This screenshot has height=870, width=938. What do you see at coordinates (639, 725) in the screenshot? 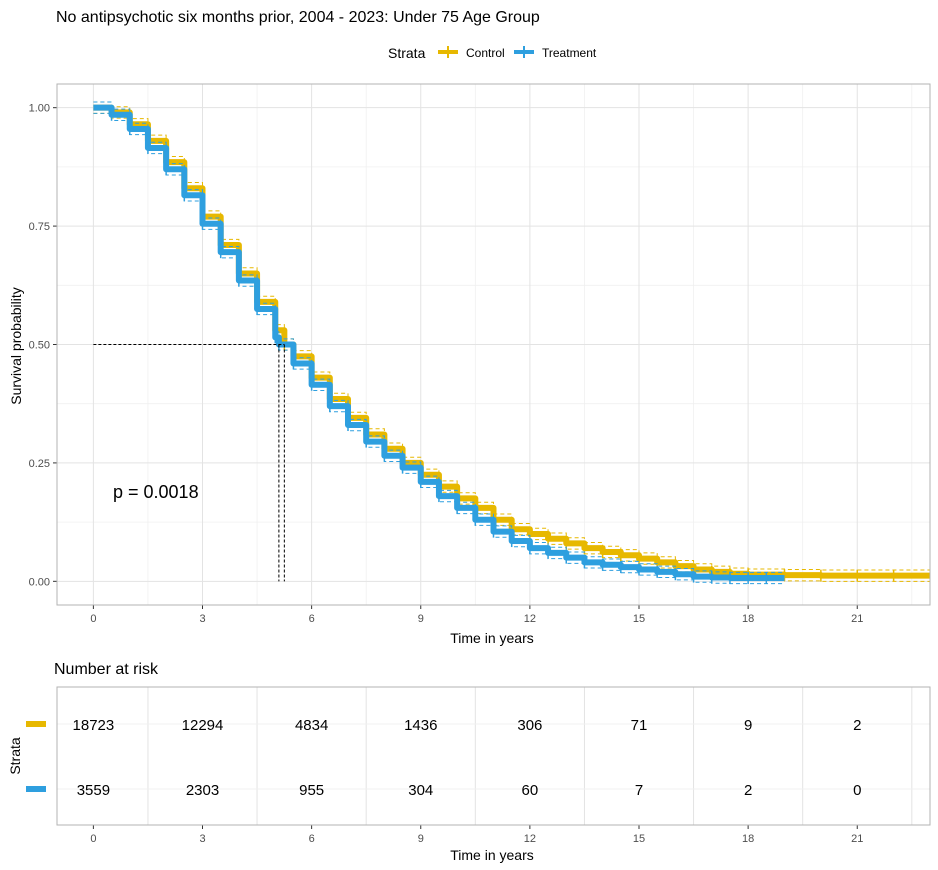
I see `risk-value: 71` at bounding box center [639, 725].